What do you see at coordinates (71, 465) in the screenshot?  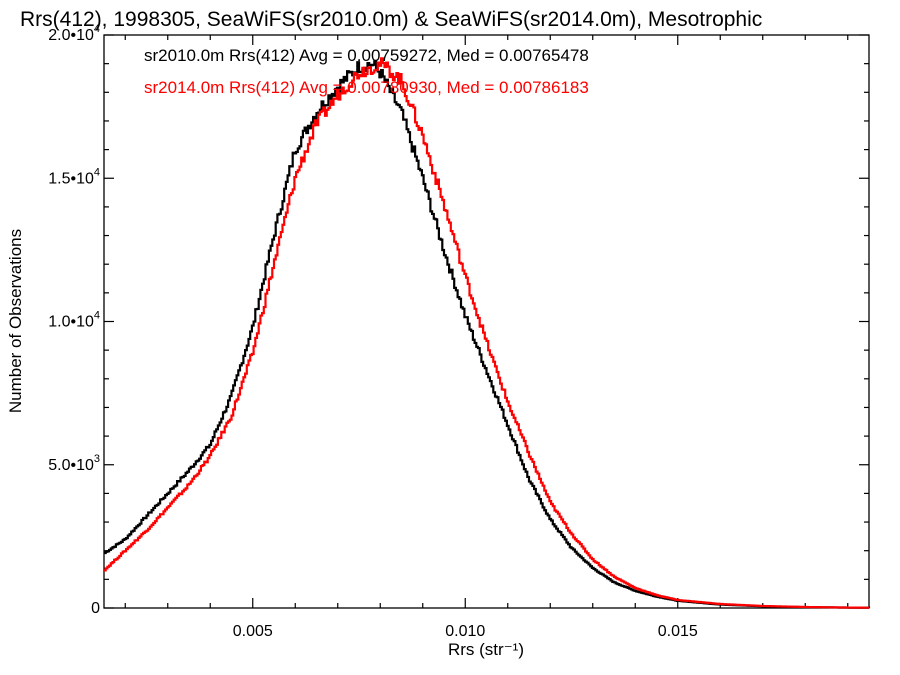 I see `y-tick-label-base: 5.0•10` at bounding box center [71, 465].